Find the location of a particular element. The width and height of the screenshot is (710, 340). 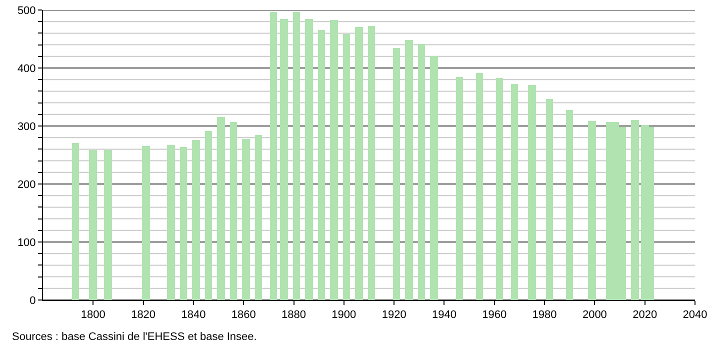

x-tick-label: 2040 is located at coordinates (695, 315).